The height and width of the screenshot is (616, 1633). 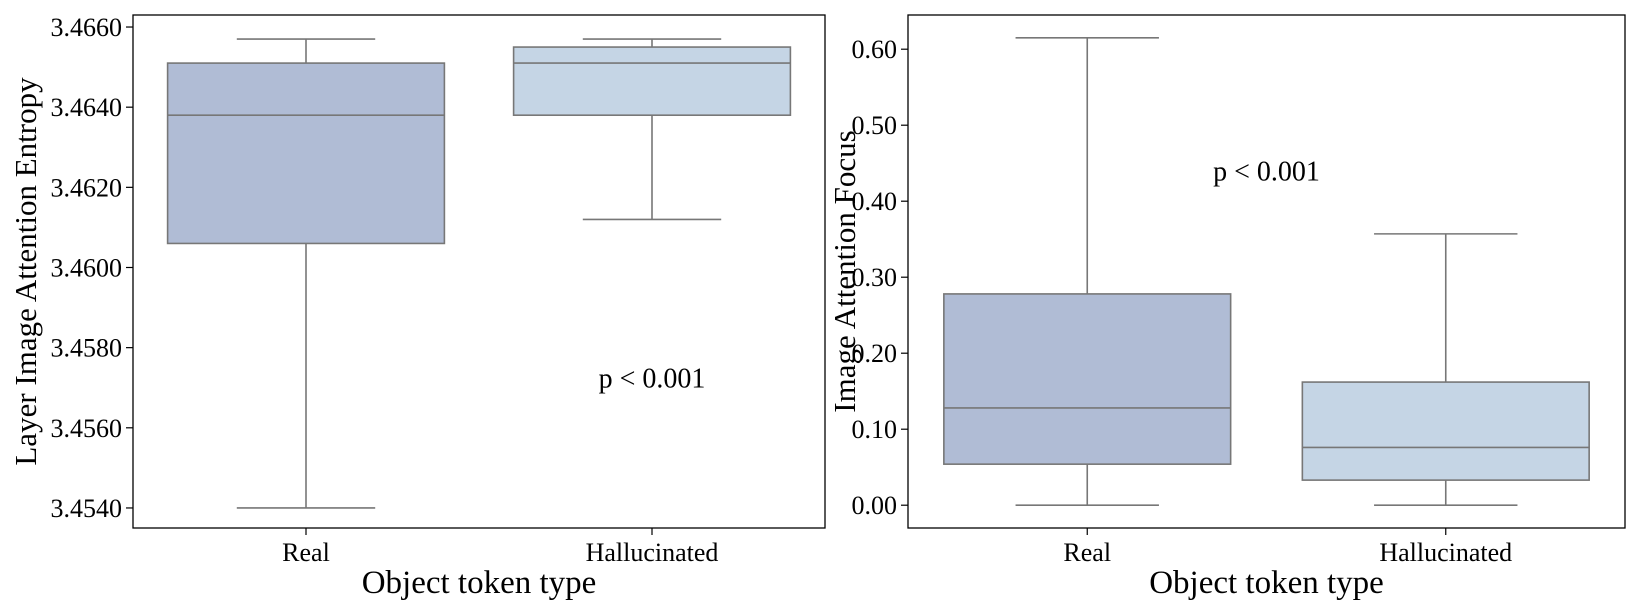 What do you see at coordinates (87, 348) in the screenshot?
I see `y-tick-label: 3.4580` at bounding box center [87, 348].